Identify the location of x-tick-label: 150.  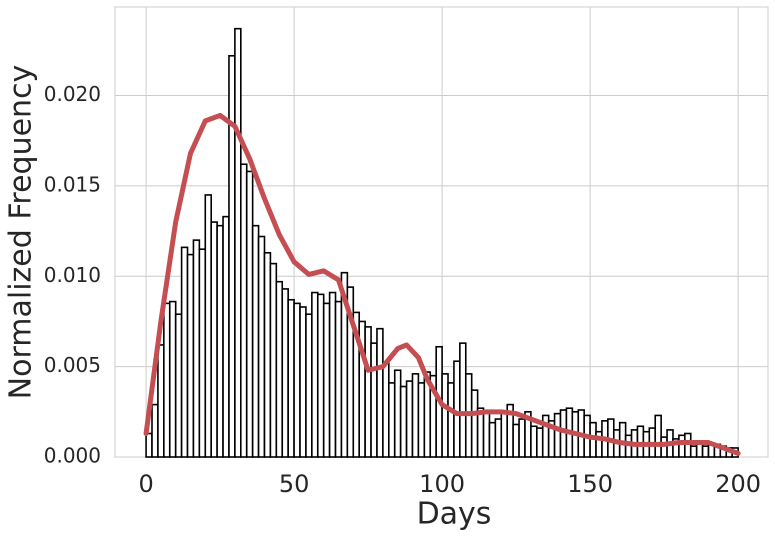
(590, 484).